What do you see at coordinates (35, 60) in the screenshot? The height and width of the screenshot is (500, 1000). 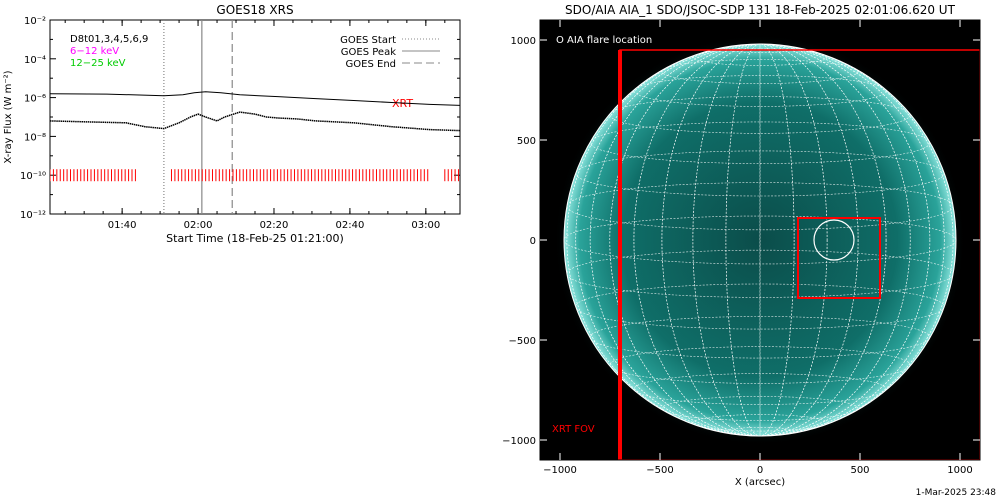 I see `y-tick-label: 10⁻⁴` at bounding box center [35, 60].